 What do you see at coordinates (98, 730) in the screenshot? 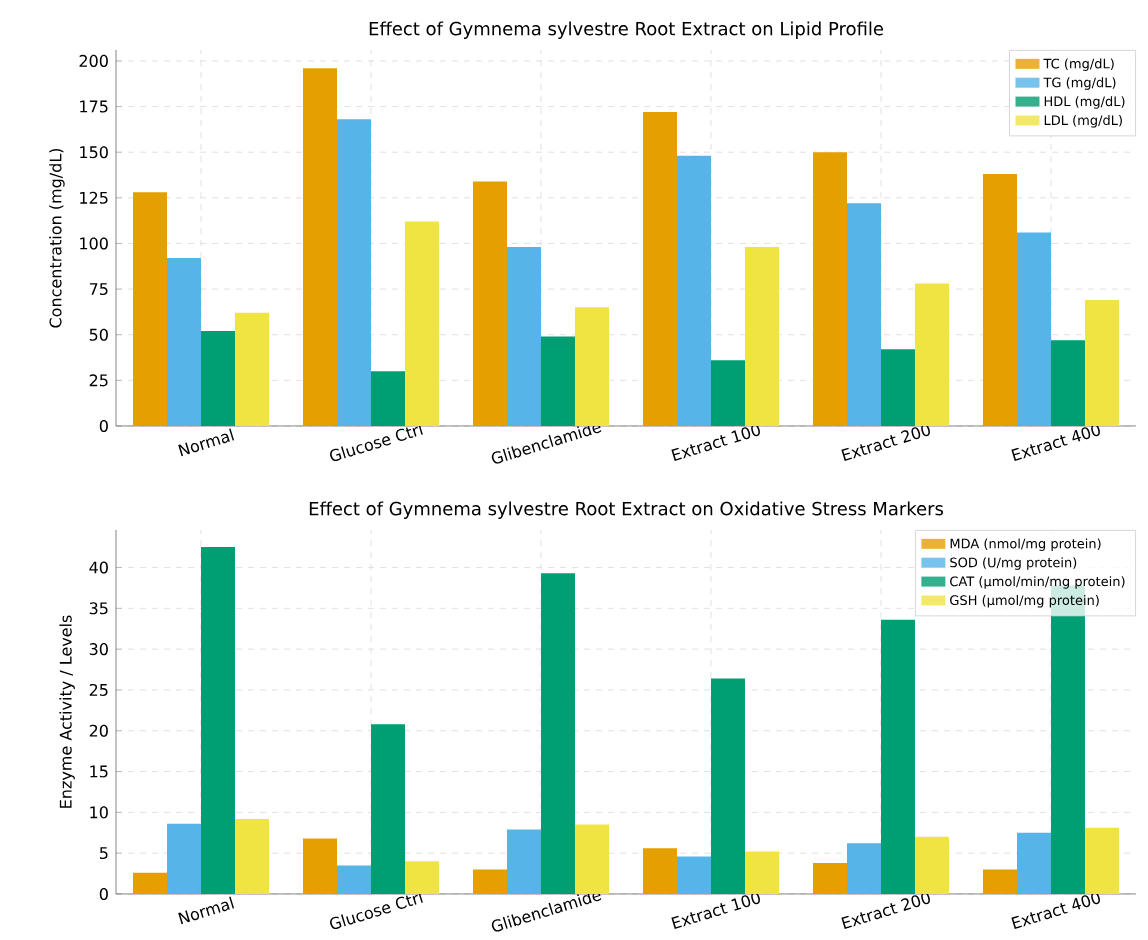
I see `y-tick-label: 20` at bounding box center [98, 730].